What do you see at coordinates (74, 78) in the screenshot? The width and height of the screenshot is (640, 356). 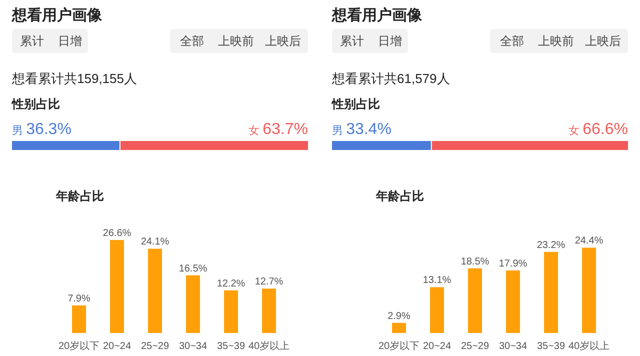 I see `text: 想看累计共159,155人` at bounding box center [74, 78].